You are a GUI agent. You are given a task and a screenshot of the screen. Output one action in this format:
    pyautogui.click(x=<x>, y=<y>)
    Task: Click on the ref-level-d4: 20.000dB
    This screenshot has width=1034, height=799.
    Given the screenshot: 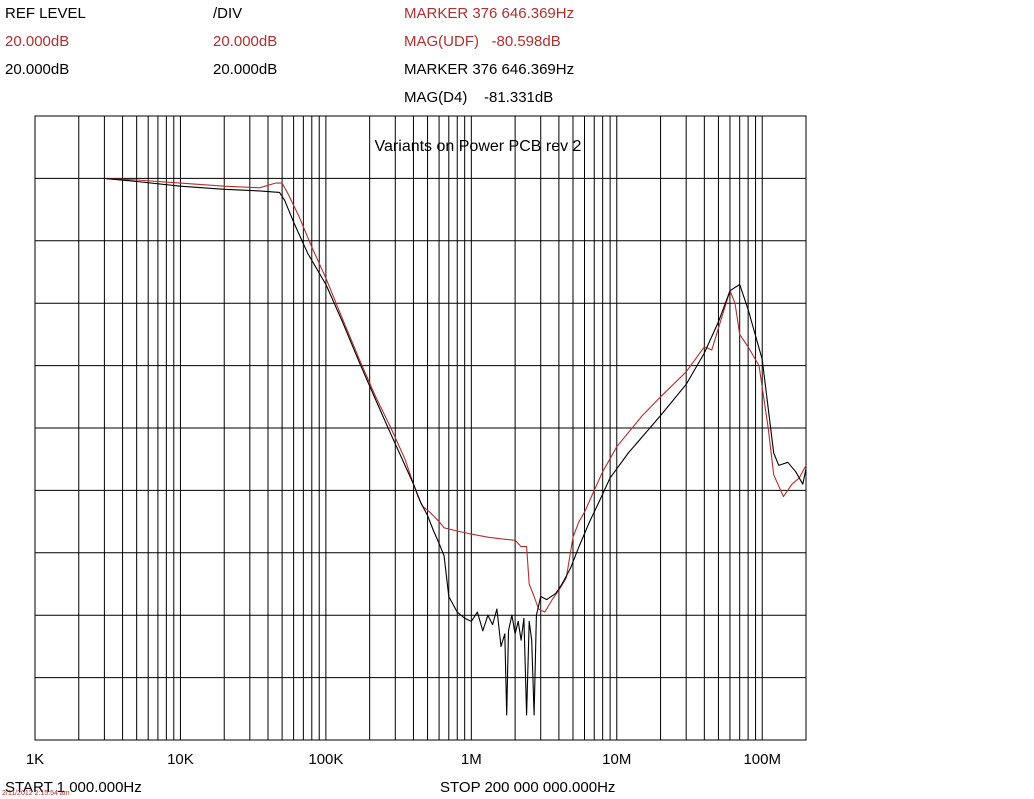 What is the action you would take?
    pyautogui.click(x=37, y=69)
    